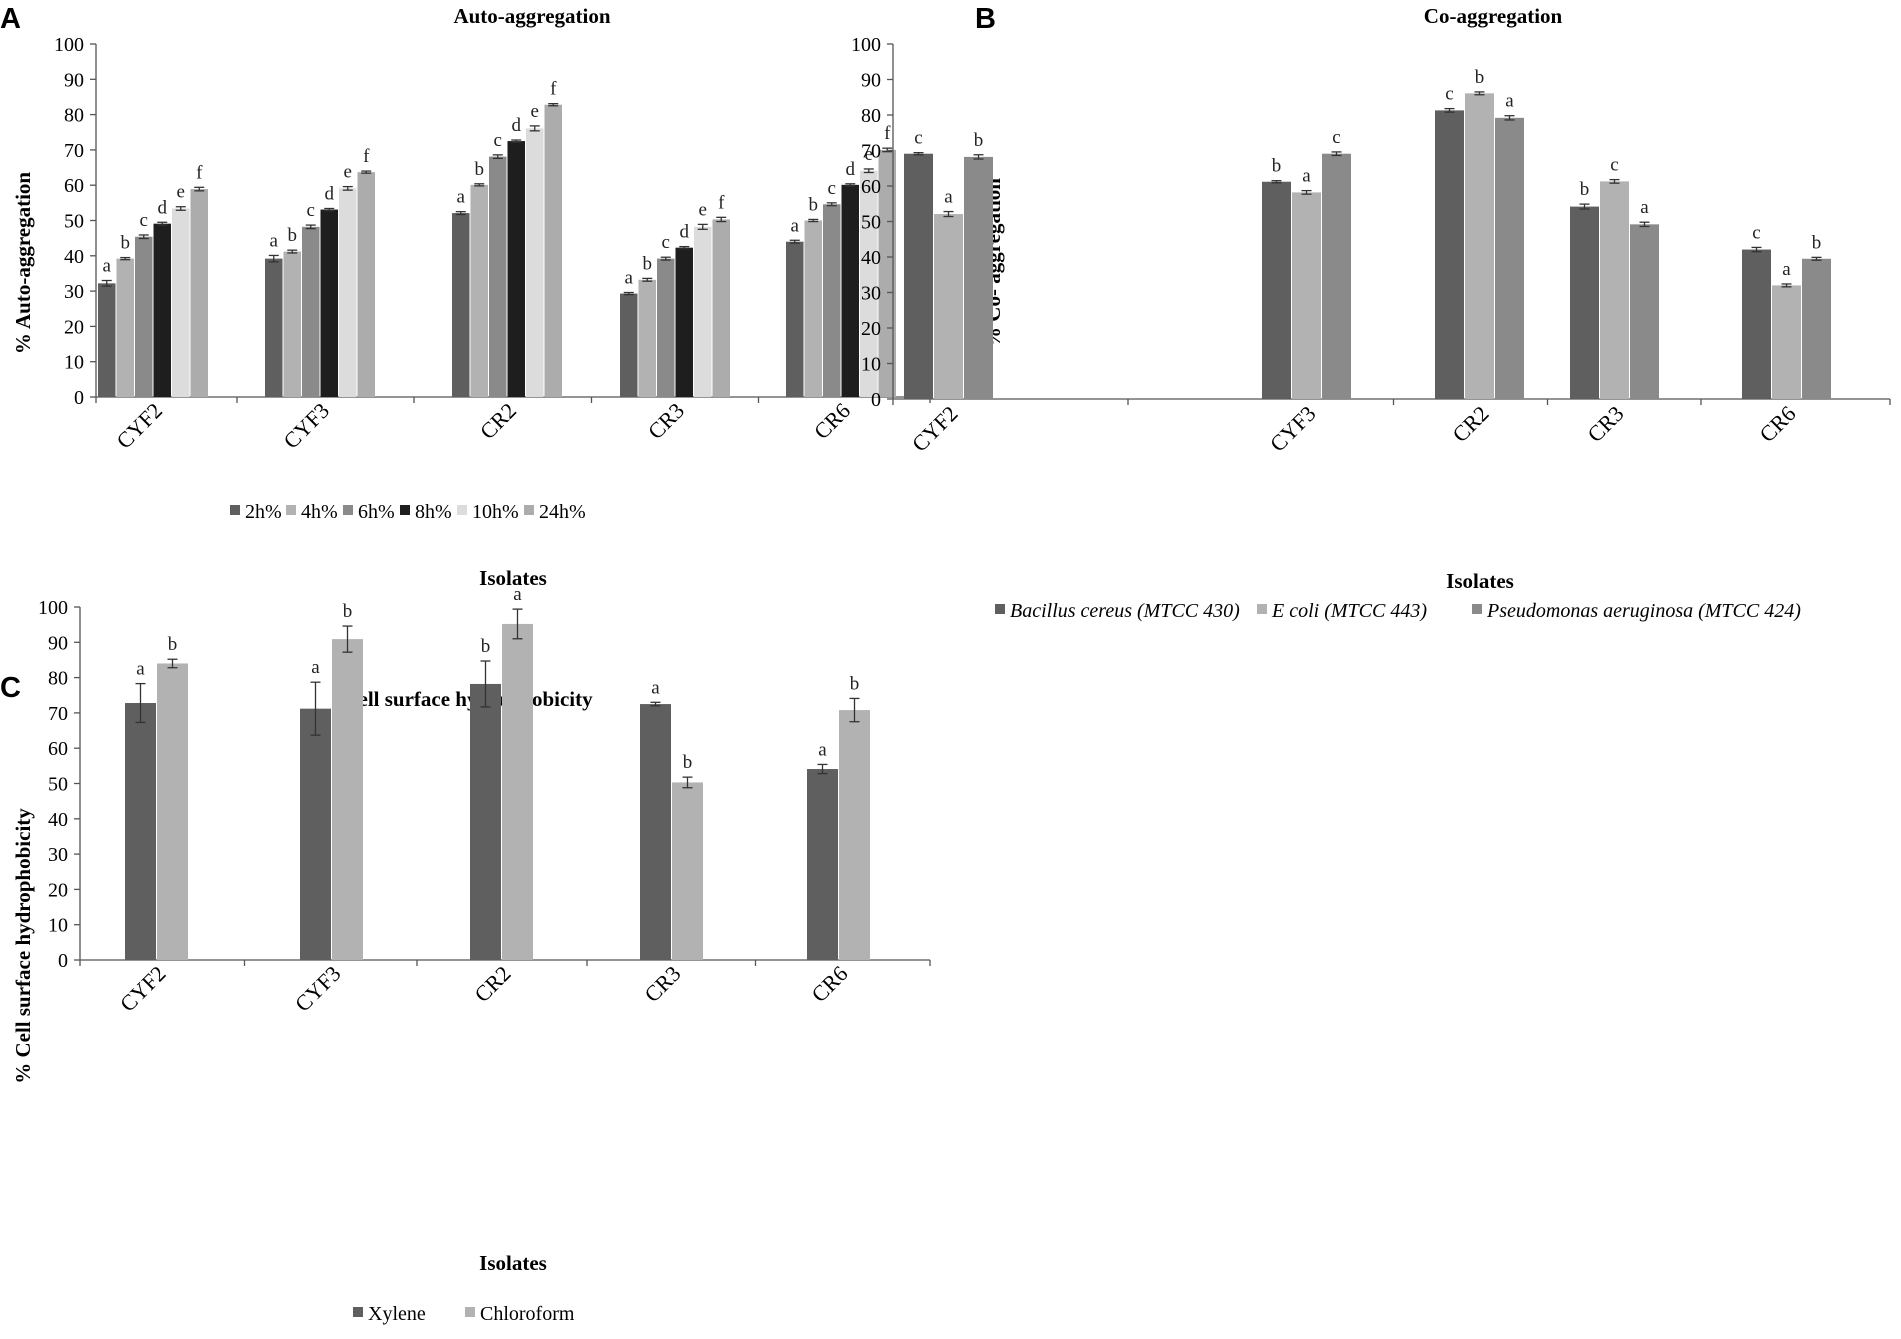 This screenshot has height=1339, width=1901. What do you see at coordinates (408, 512) in the screenshot?
I see `legend: 2h% 4h% 6h% 8h% 10h% 24h%` at bounding box center [408, 512].